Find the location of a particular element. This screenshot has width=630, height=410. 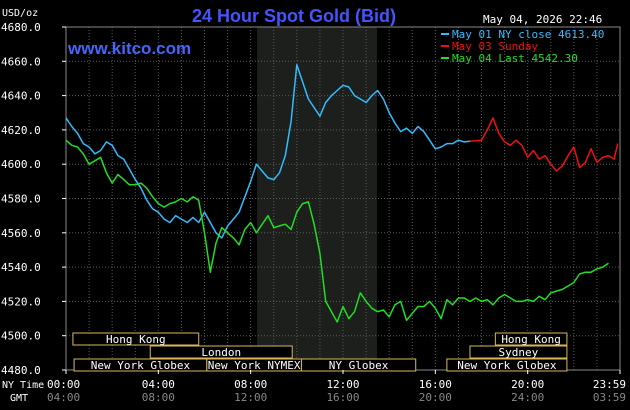

y-tick-label: 4680.0 is located at coordinates (21, 27).